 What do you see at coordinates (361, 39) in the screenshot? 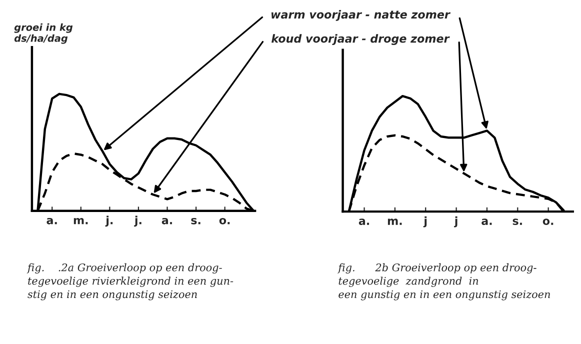
I see `text: koud voorjaar - droge zomer` at bounding box center [361, 39].